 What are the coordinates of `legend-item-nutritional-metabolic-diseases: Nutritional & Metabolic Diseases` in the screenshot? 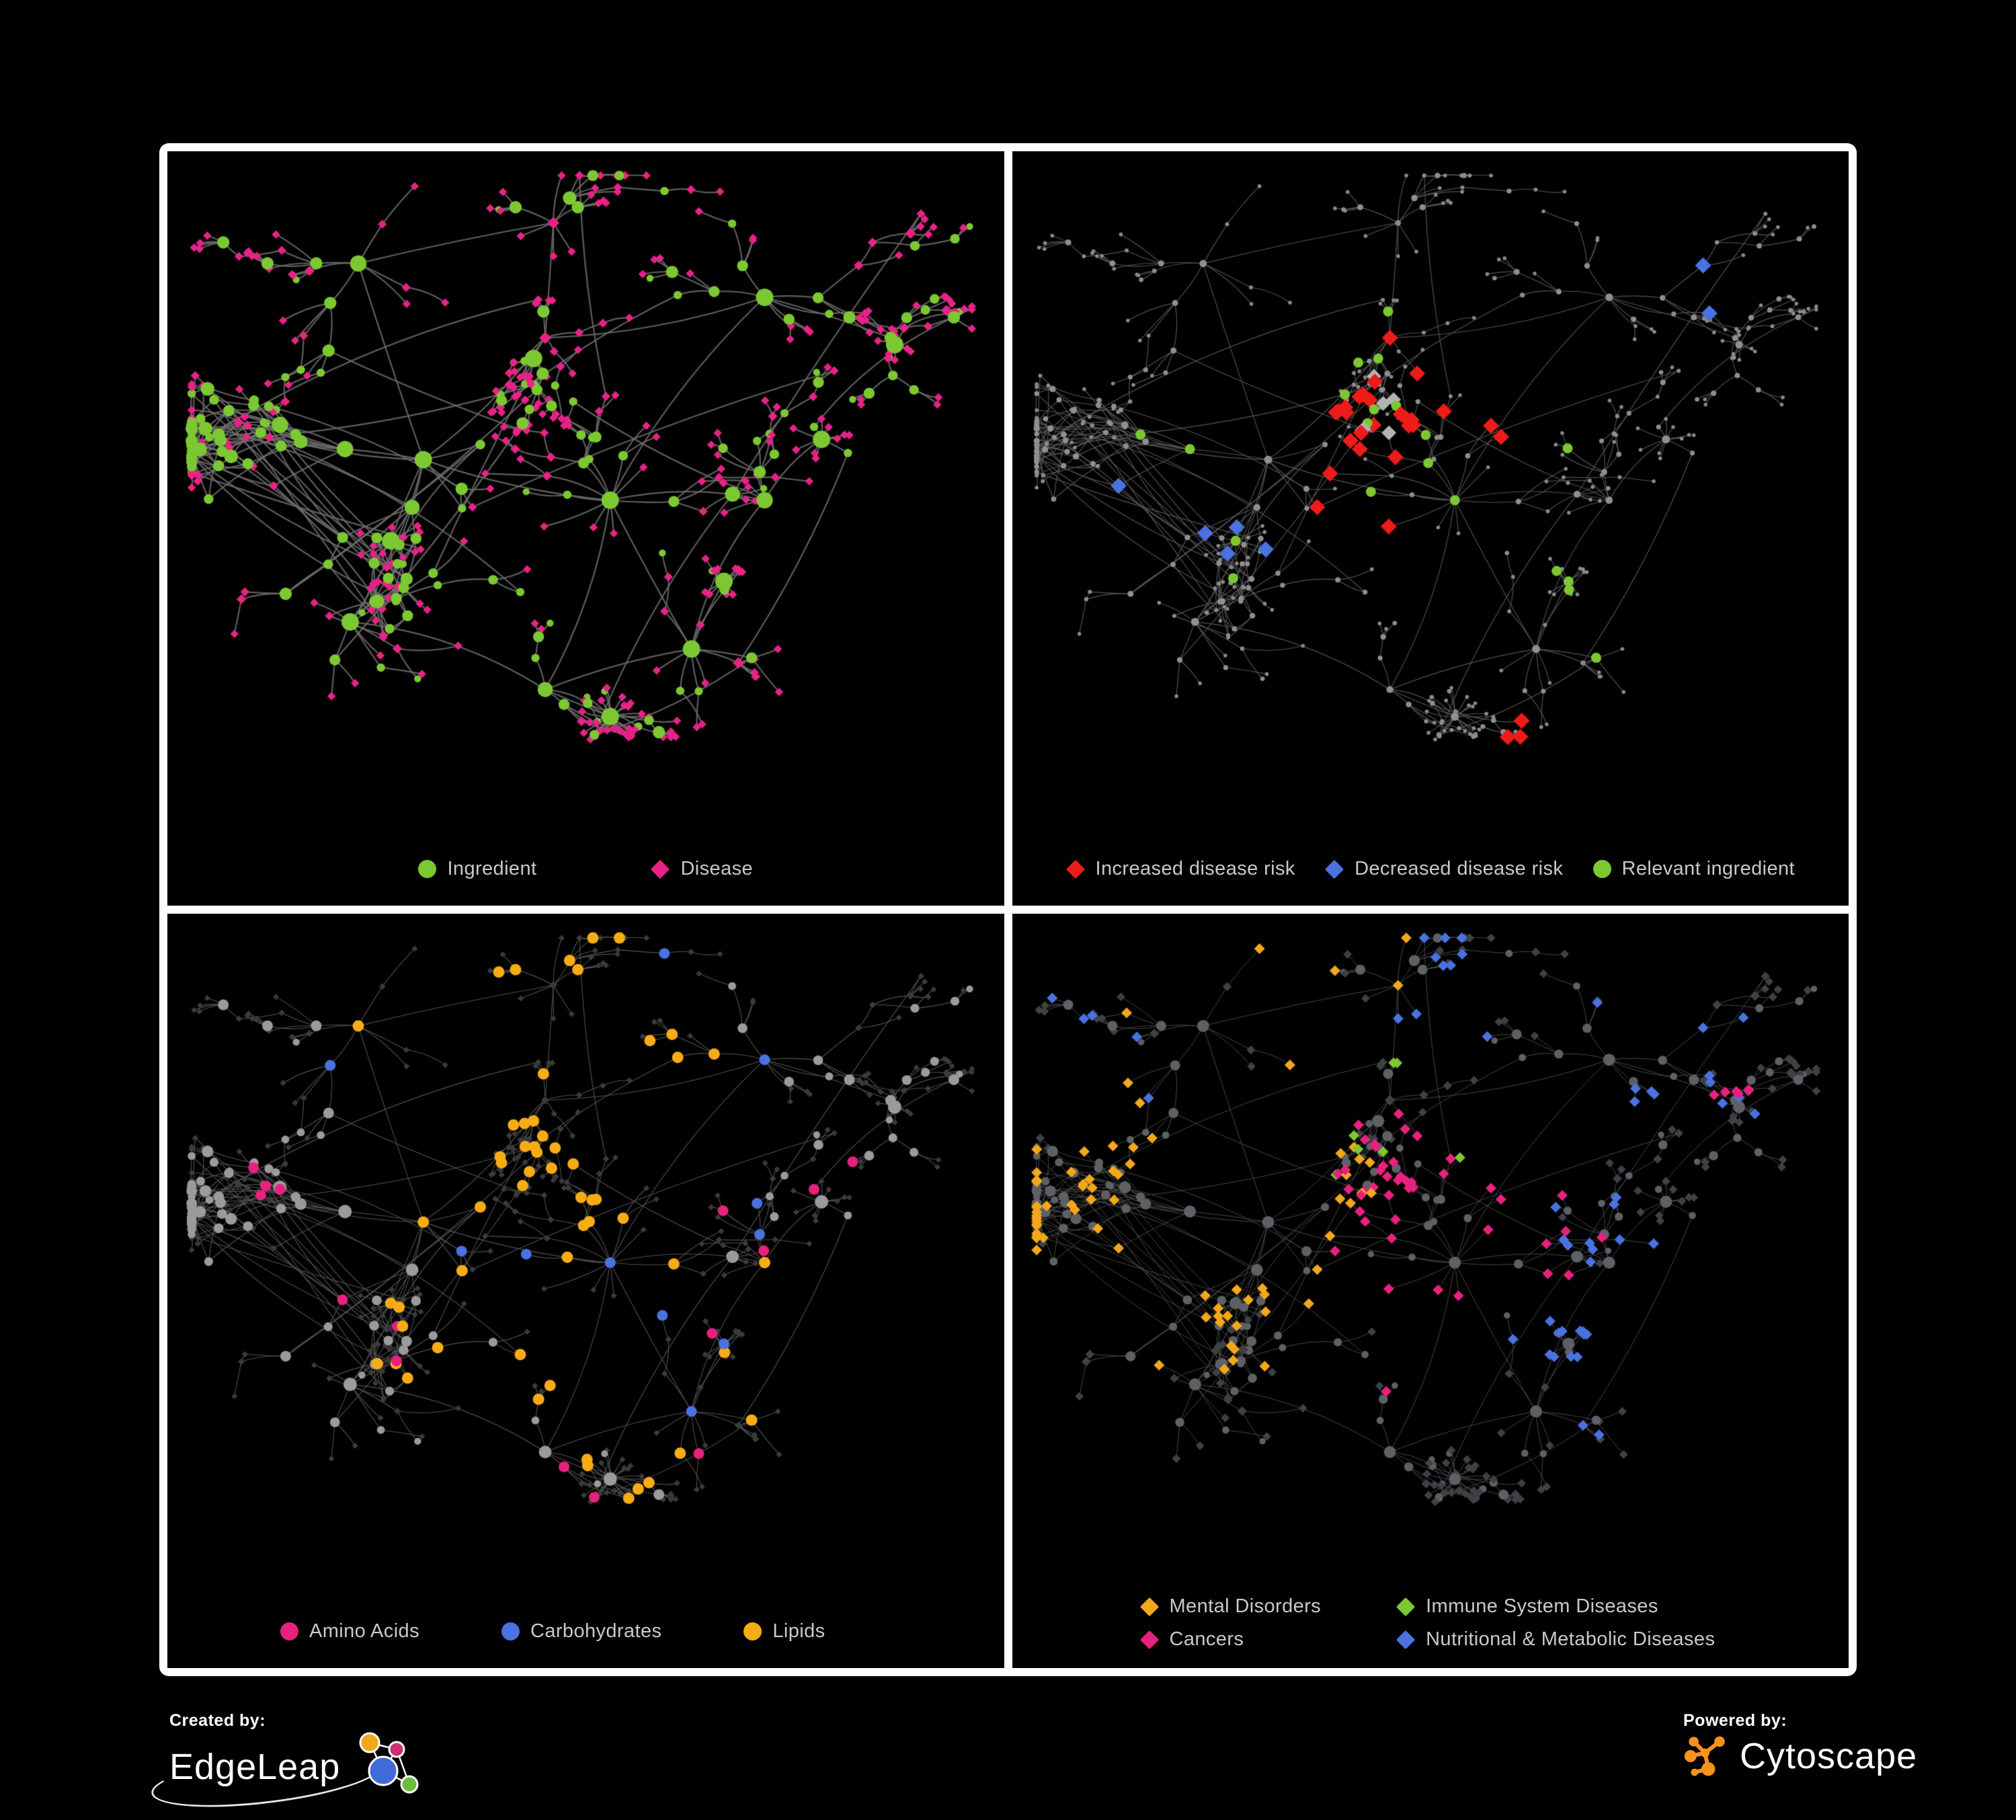 It's located at (1555, 1639).